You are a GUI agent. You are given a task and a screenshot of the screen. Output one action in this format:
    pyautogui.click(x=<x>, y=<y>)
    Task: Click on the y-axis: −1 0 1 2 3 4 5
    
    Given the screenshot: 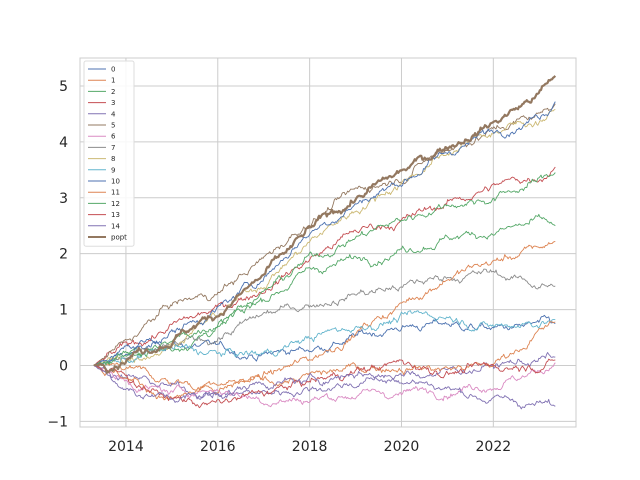 What is the action you would take?
    pyautogui.click(x=57, y=254)
    